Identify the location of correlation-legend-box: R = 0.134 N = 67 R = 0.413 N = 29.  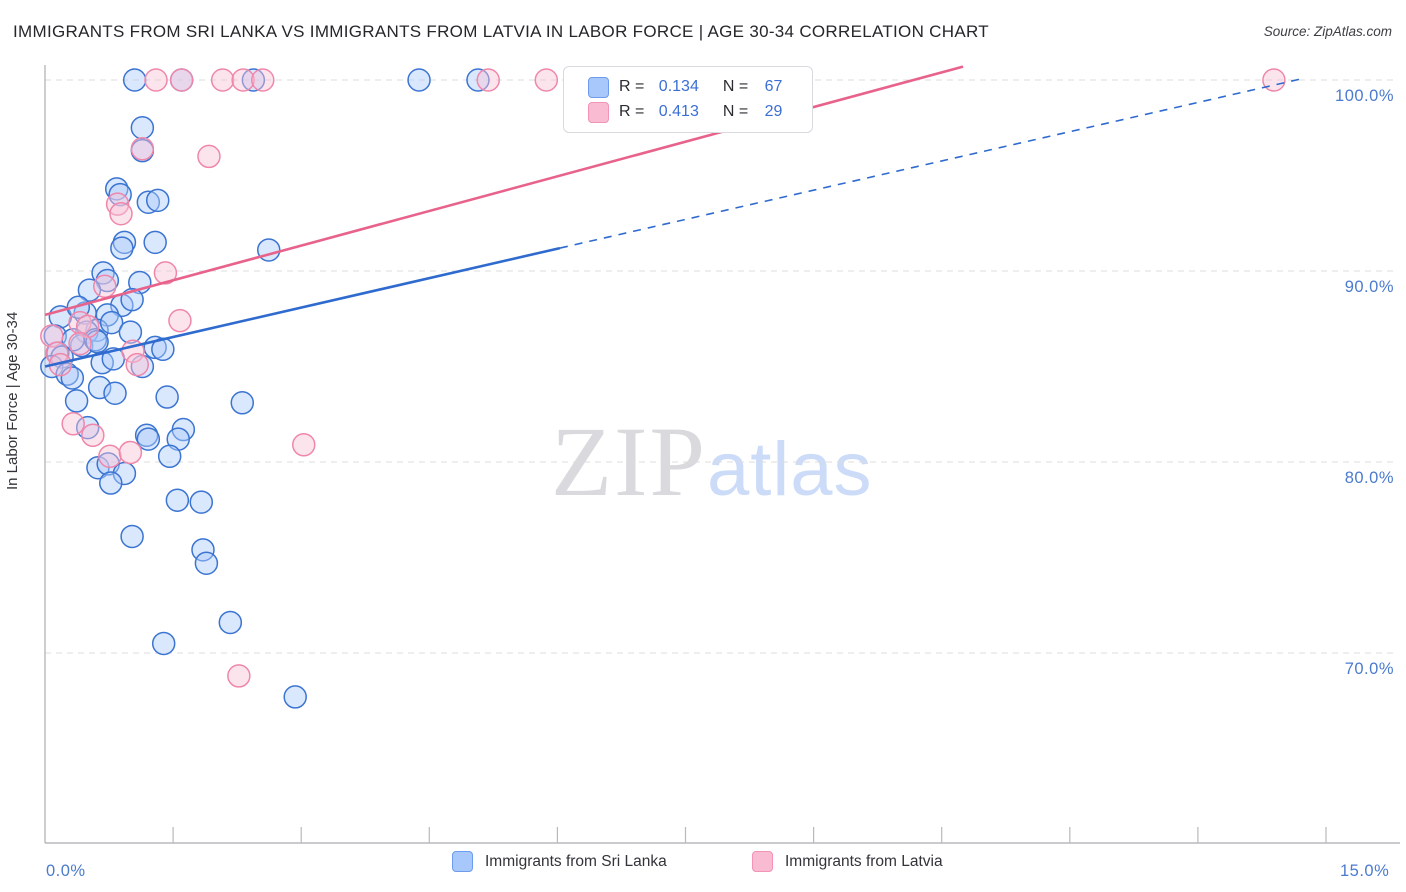
(688, 99).